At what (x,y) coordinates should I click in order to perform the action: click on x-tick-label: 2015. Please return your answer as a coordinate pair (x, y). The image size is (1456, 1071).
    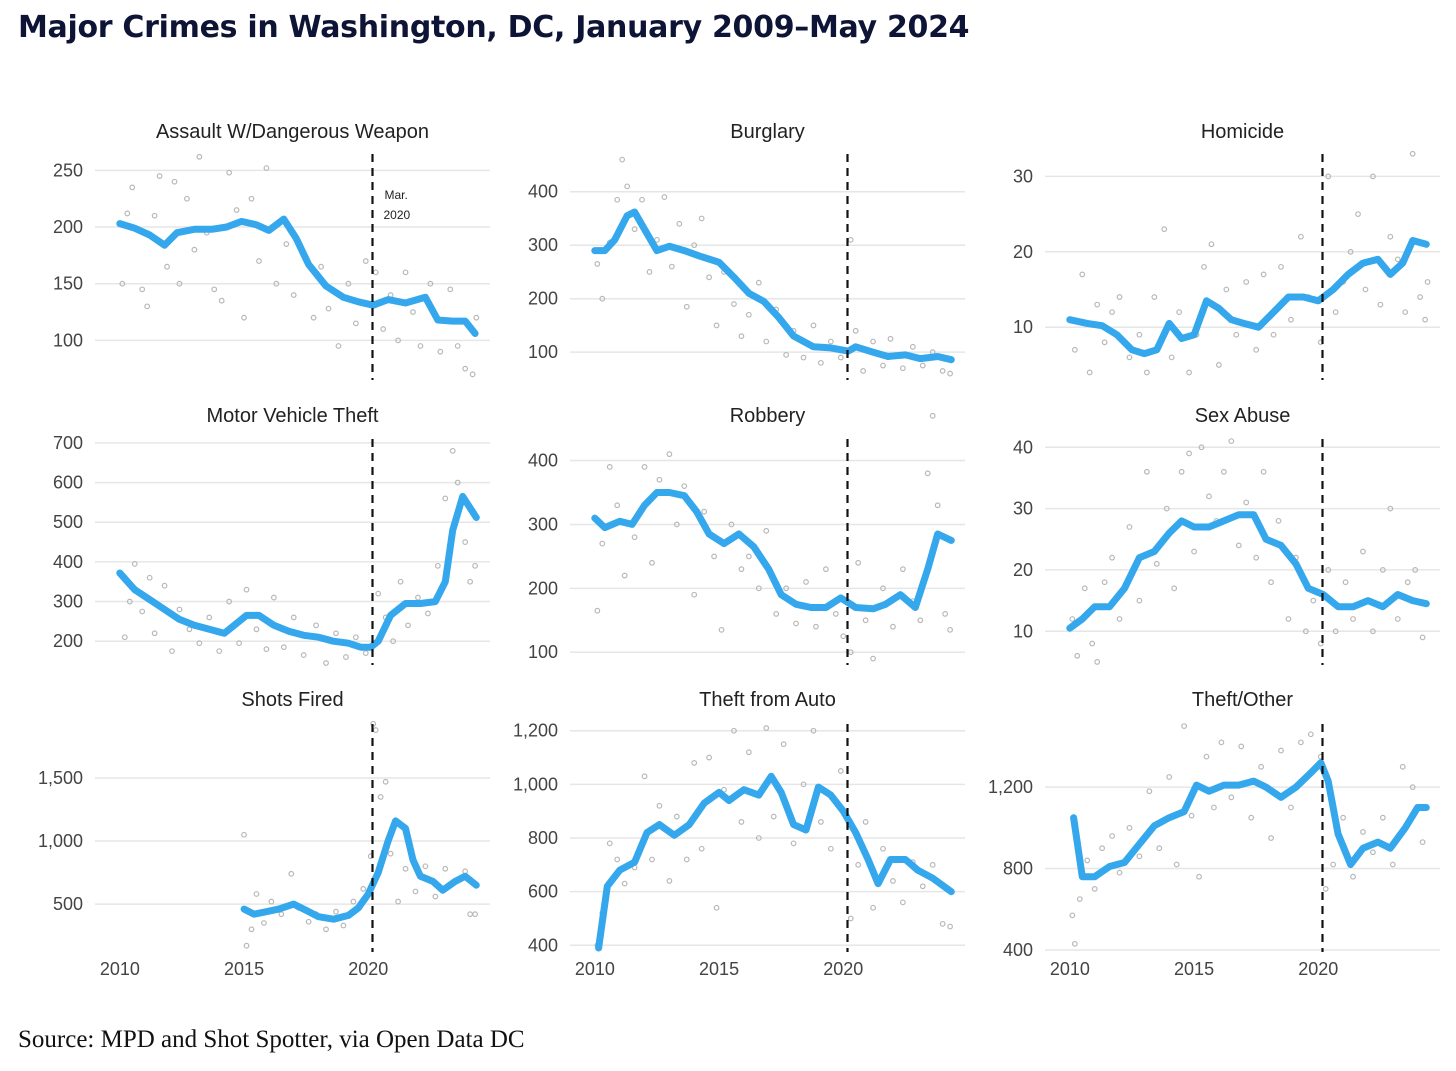
    Looking at the image, I should click on (1194, 969).